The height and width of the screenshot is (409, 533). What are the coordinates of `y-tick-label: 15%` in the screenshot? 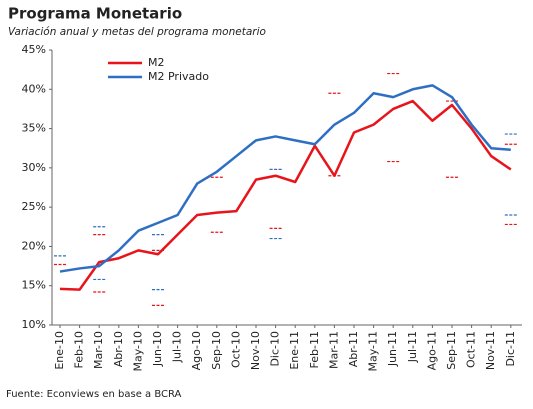 It's located at (34, 285).